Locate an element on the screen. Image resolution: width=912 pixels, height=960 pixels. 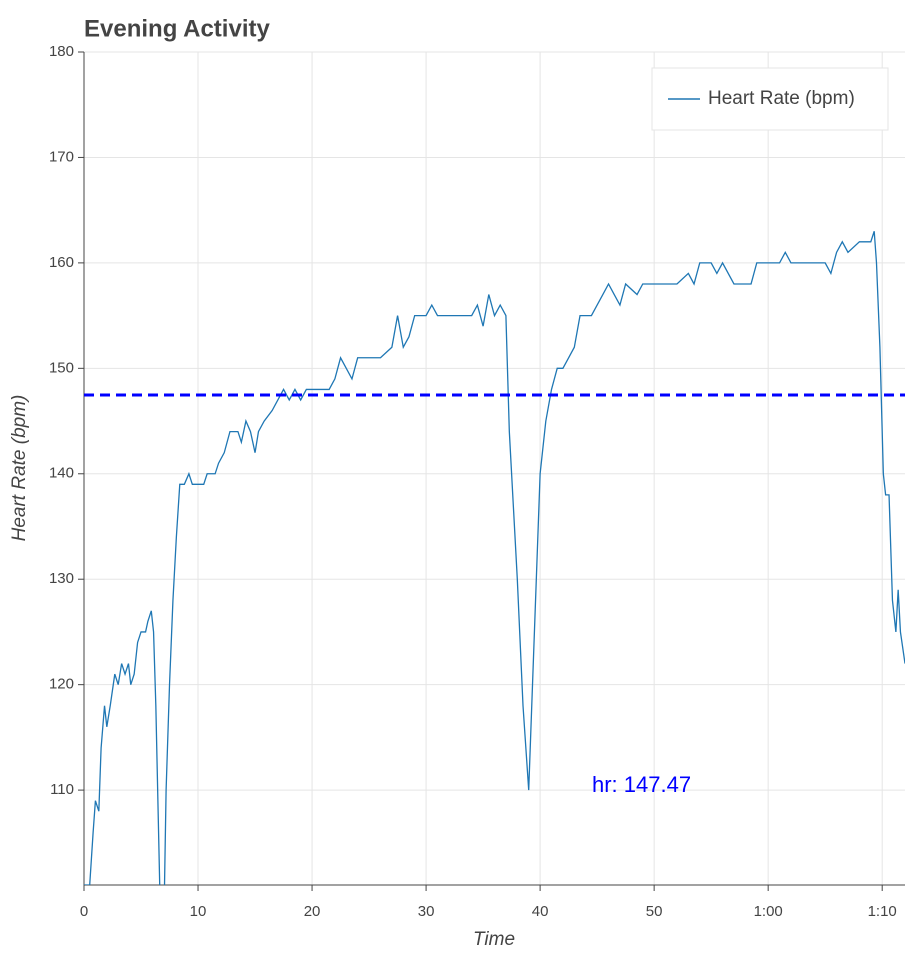
x-tick-label: 10 is located at coordinates (198, 911).